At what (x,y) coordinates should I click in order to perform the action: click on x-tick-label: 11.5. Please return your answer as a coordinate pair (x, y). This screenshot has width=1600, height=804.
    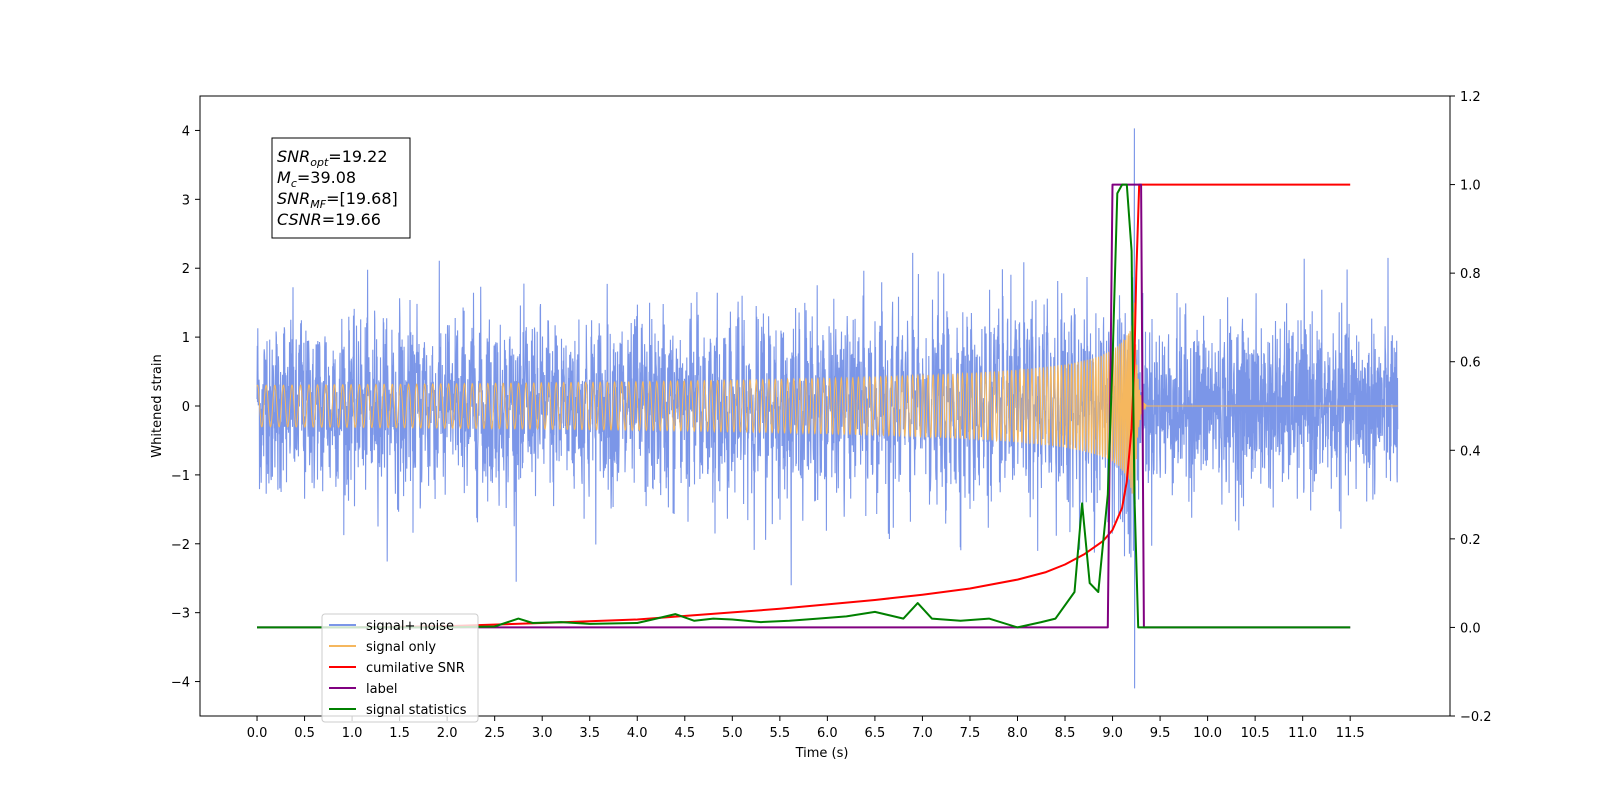
    Looking at the image, I should click on (1350, 733).